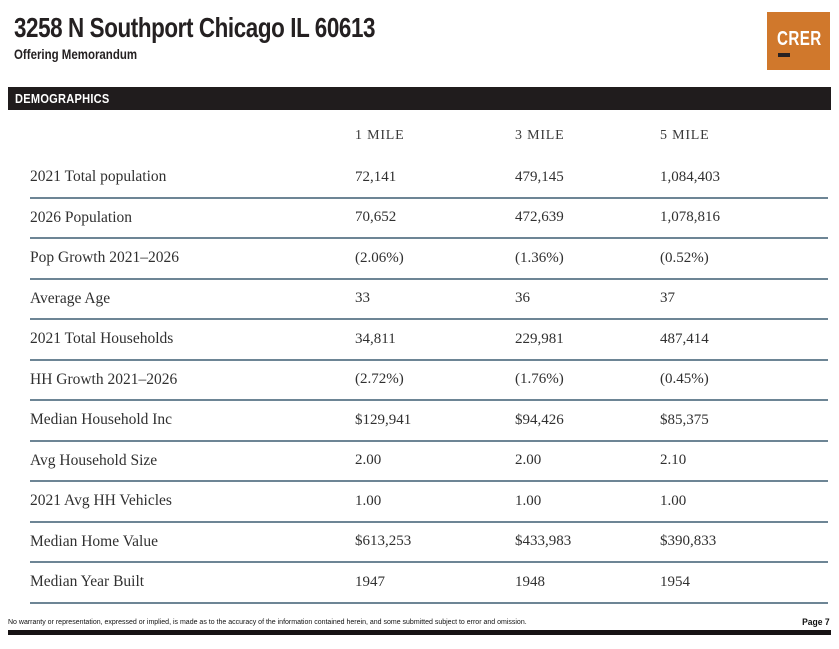 Image resolution: width=839 pixels, height=649 pixels. What do you see at coordinates (375, 338) in the screenshot?
I see `row-value-1-mile: 34,811` at bounding box center [375, 338].